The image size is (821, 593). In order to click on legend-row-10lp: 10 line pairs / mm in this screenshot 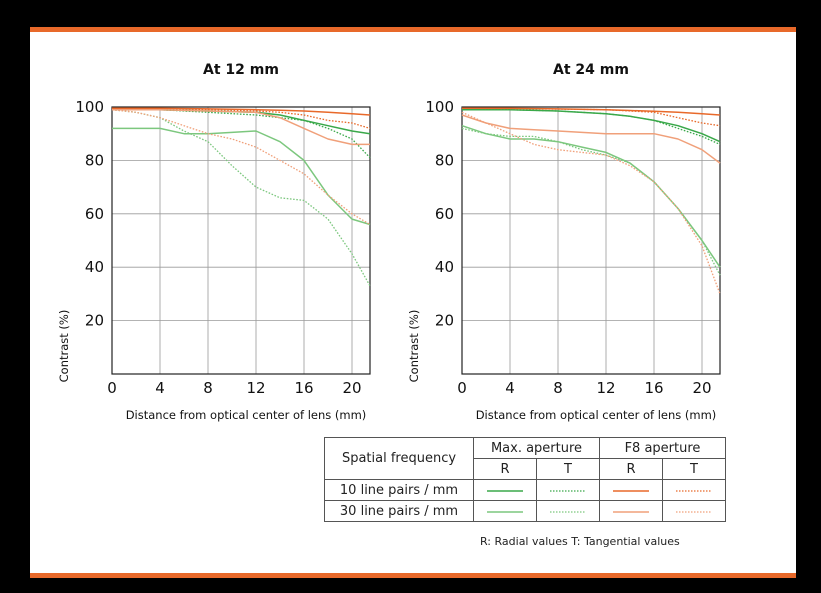, I will do `click(399, 490)`.